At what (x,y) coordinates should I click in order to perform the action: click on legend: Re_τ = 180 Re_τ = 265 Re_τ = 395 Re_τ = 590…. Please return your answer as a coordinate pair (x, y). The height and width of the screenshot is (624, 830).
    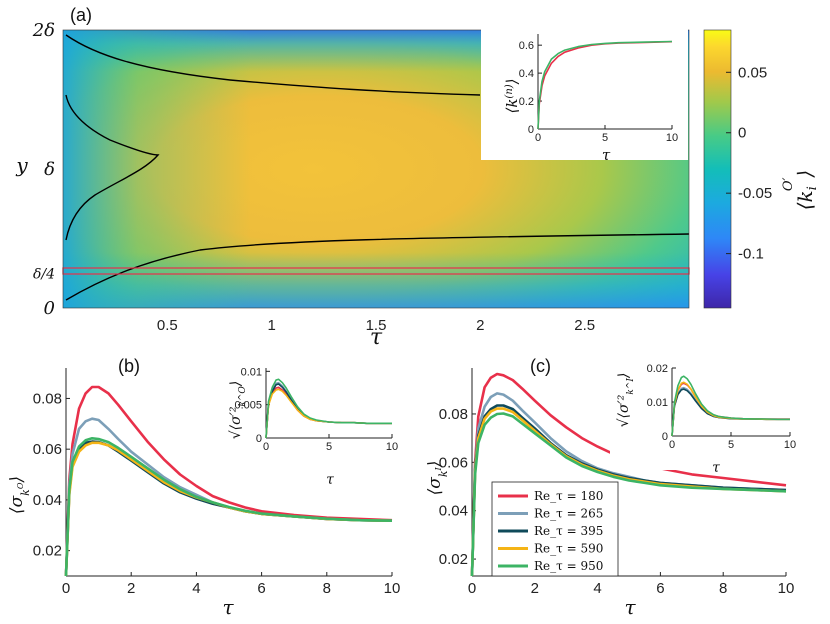
    Looking at the image, I should click on (555, 529).